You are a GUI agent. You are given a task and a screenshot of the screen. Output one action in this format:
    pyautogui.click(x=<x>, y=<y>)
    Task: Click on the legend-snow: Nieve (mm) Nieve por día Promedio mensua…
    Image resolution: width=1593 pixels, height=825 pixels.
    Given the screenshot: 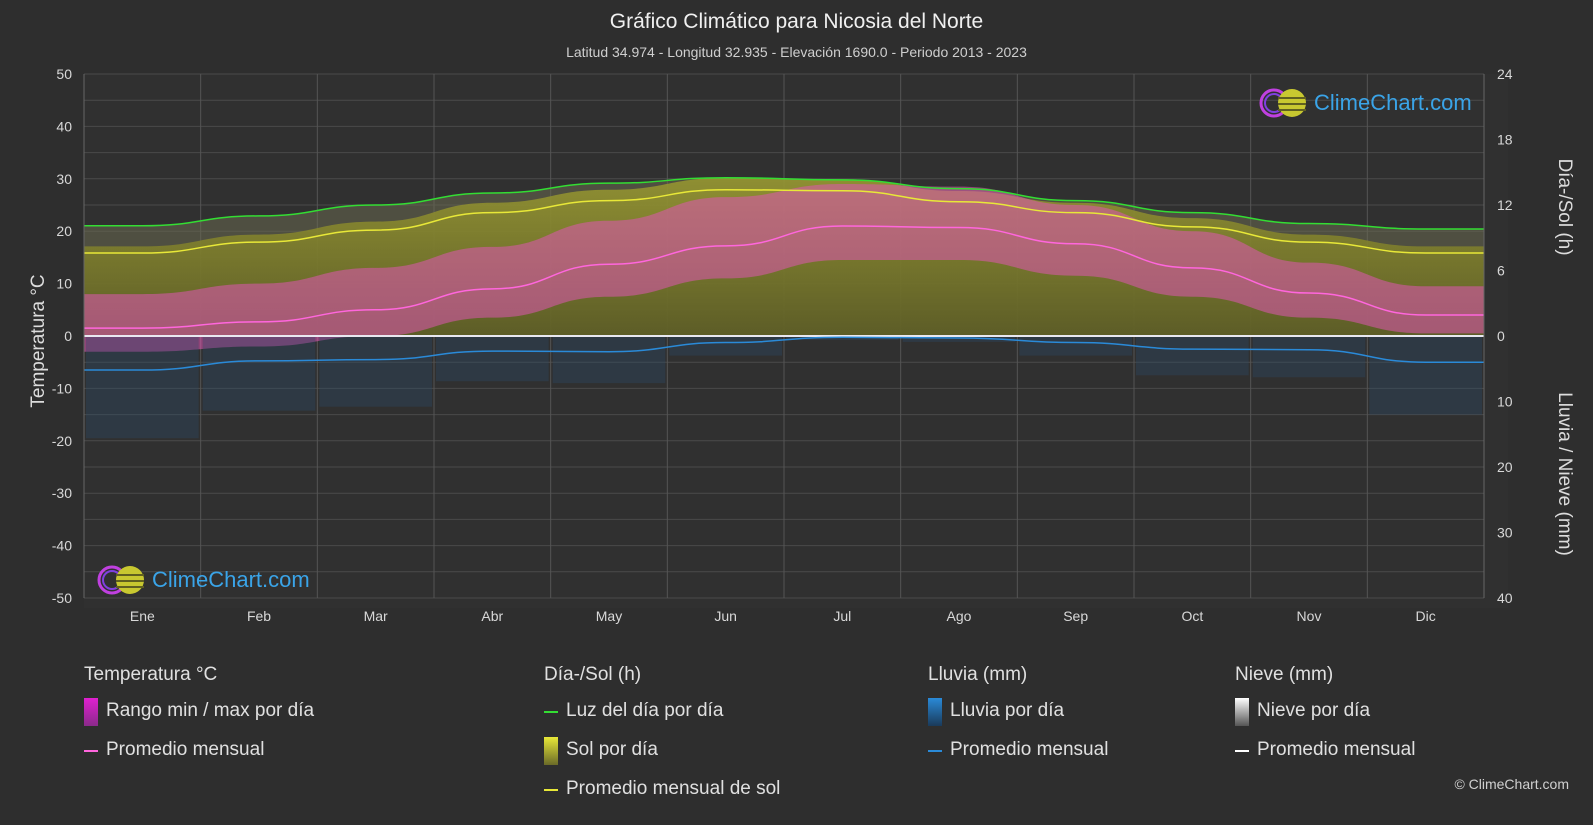 What is the action you would take?
    pyautogui.click(x=1325, y=721)
    